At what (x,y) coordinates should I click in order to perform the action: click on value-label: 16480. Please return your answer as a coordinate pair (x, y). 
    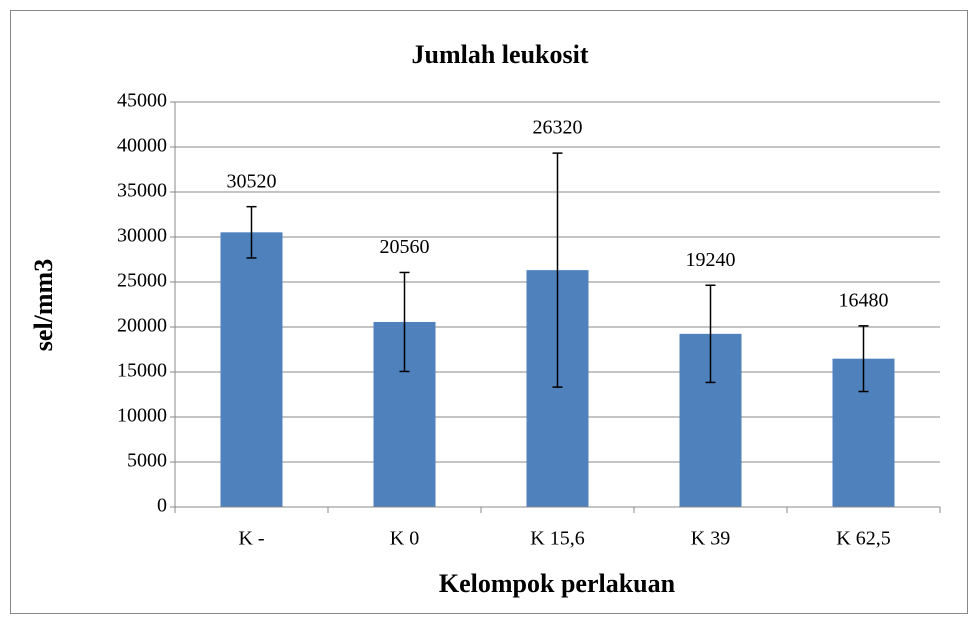
    Looking at the image, I should click on (864, 300).